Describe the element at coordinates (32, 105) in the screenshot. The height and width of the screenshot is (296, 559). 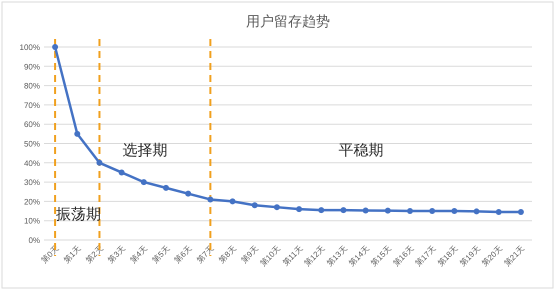
I see `y-tick-label: 70%` at that location.